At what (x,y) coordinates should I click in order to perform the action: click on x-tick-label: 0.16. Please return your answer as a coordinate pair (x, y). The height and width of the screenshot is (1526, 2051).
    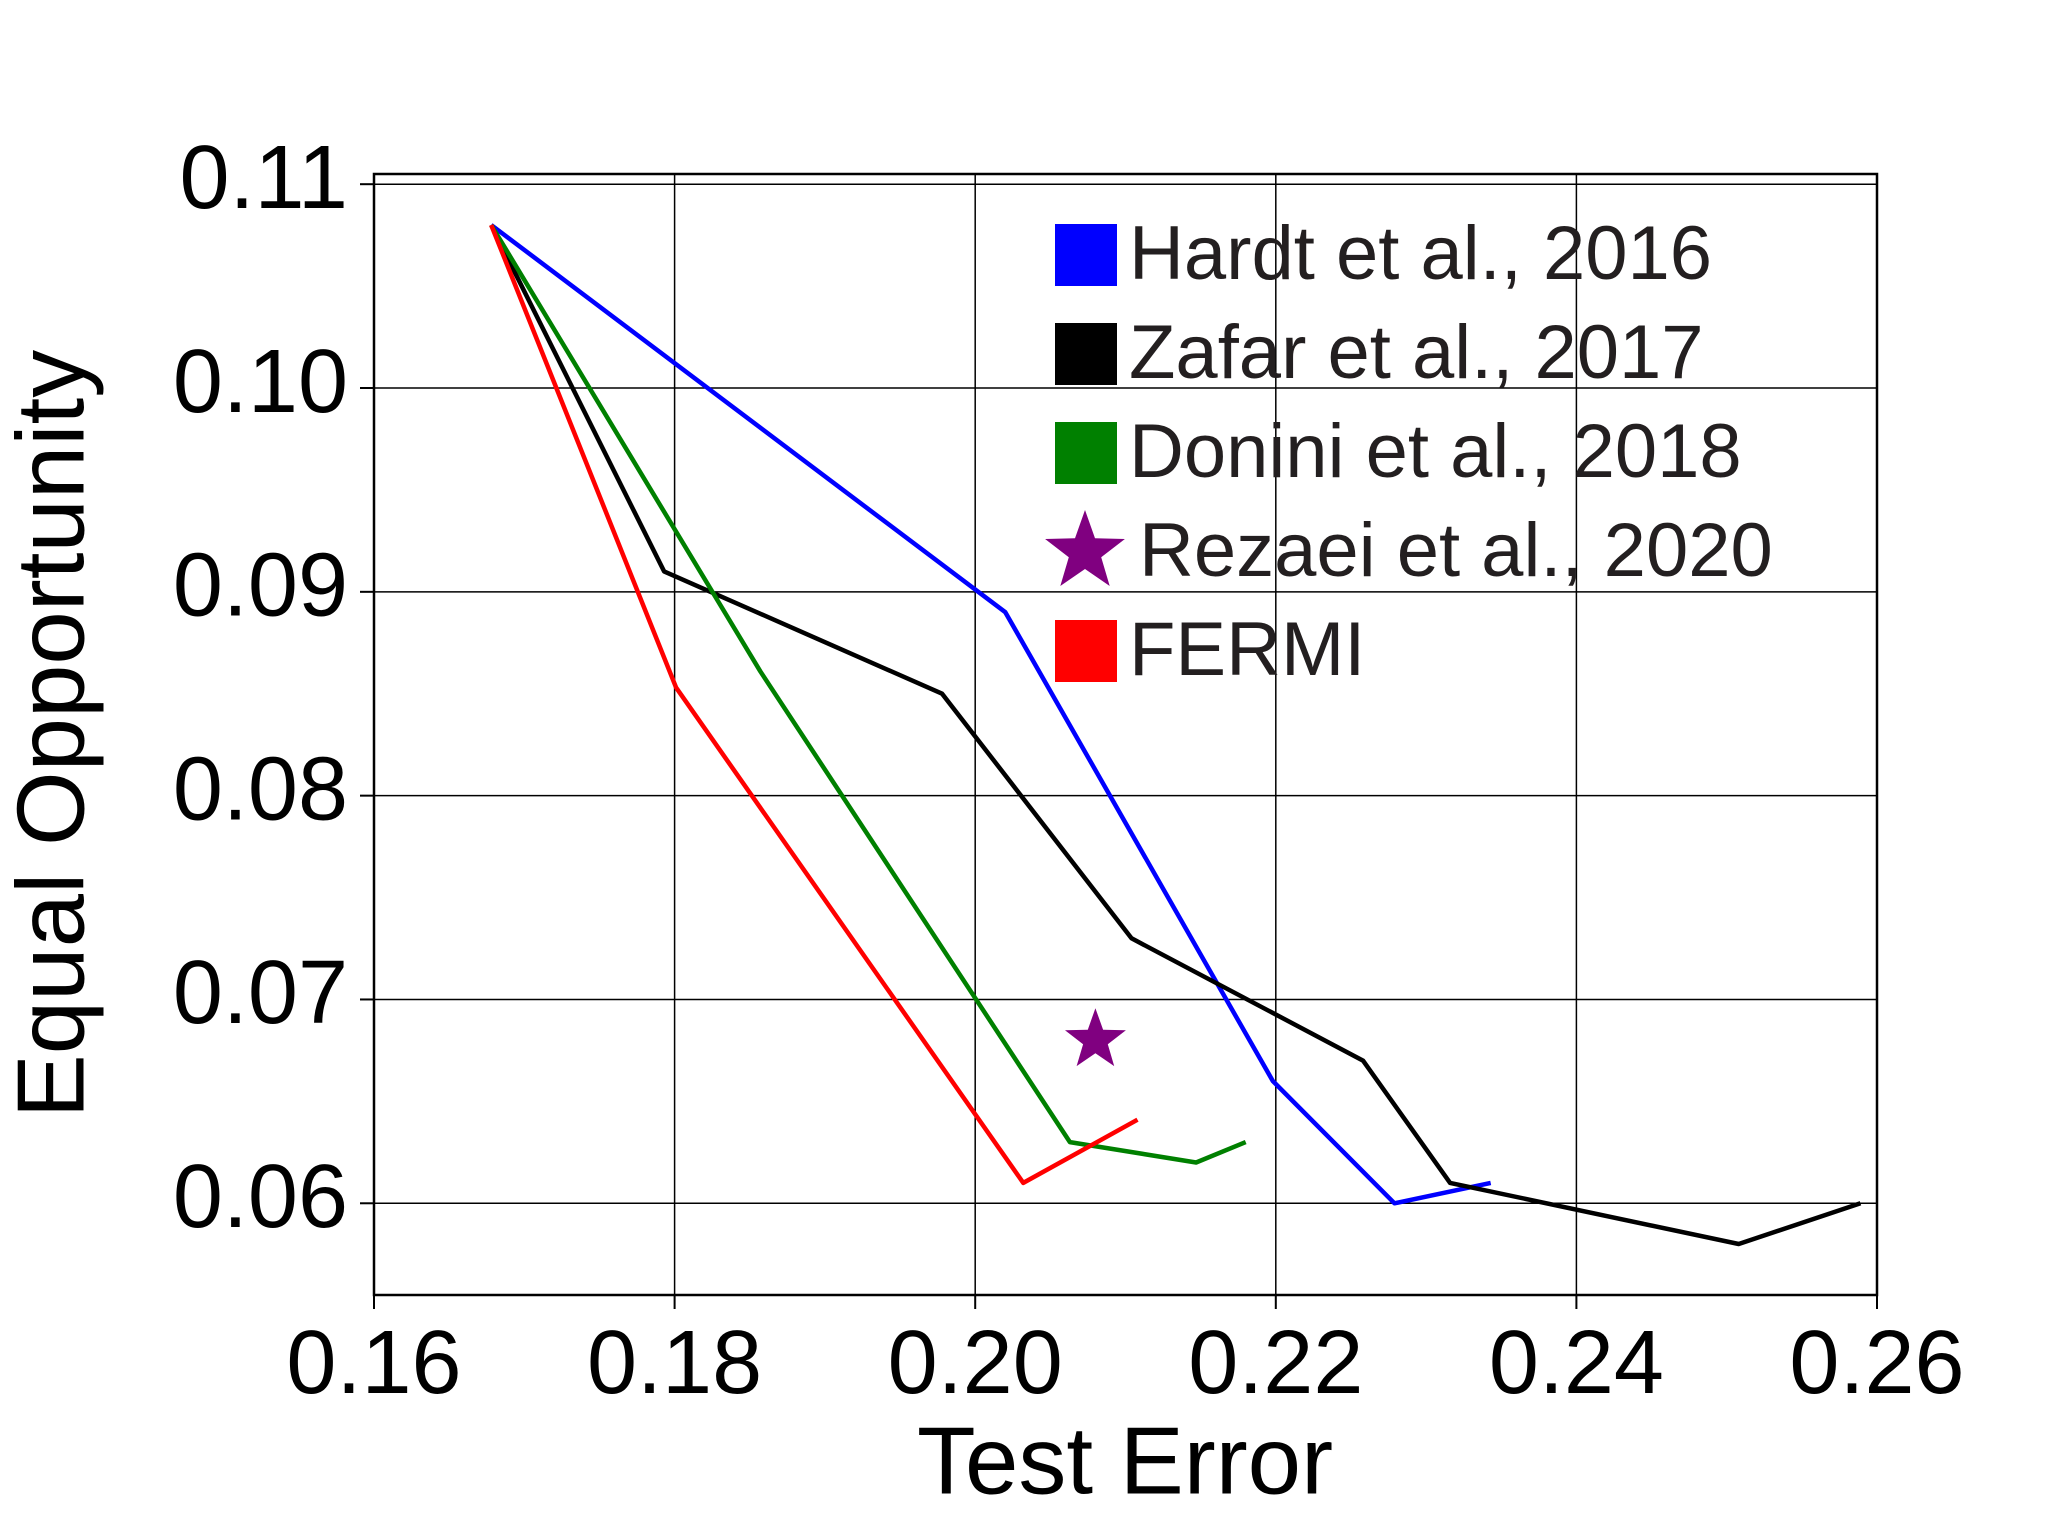
    Looking at the image, I should click on (373, 1363).